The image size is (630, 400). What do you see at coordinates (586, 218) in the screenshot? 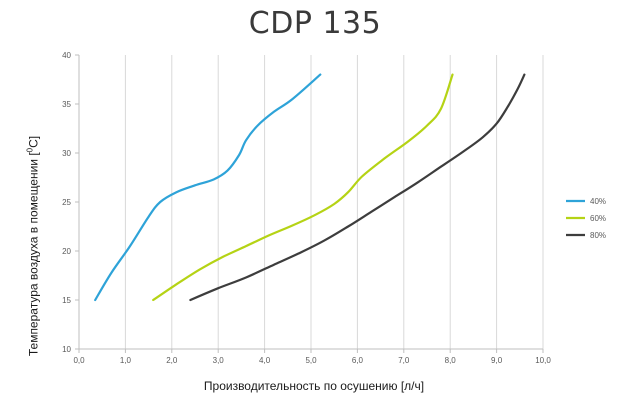
I see `legend: 40% 60% 80%` at bounding box center [586, 218].